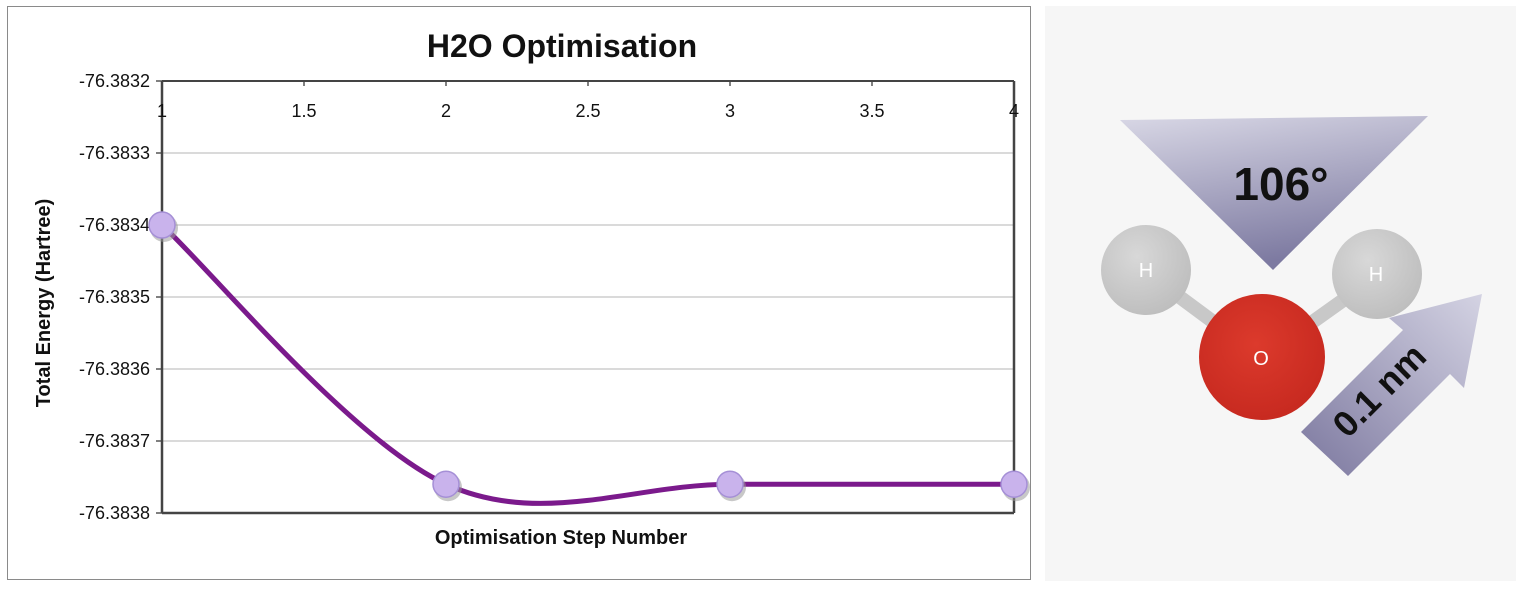 The height and width of the screenshot is (590, 1516). Describe the element at coordinates (561, 538) in the screenshot. I see `x-axis-label: Optimisation Step Number` at that location.